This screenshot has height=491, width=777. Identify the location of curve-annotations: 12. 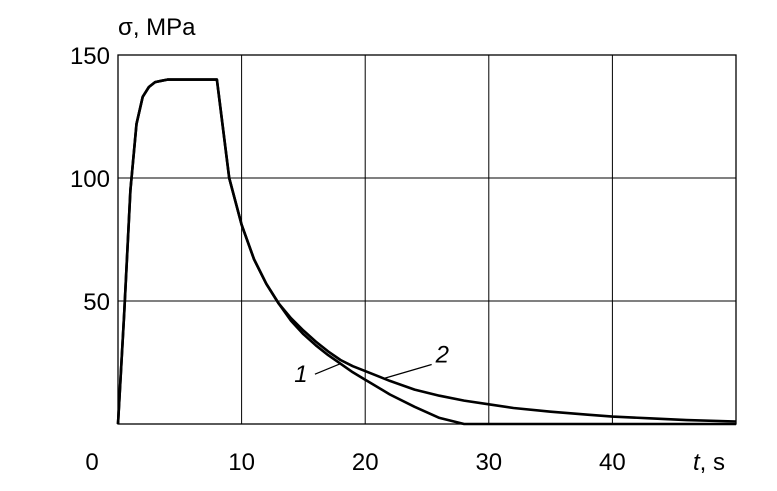
(371, 365).